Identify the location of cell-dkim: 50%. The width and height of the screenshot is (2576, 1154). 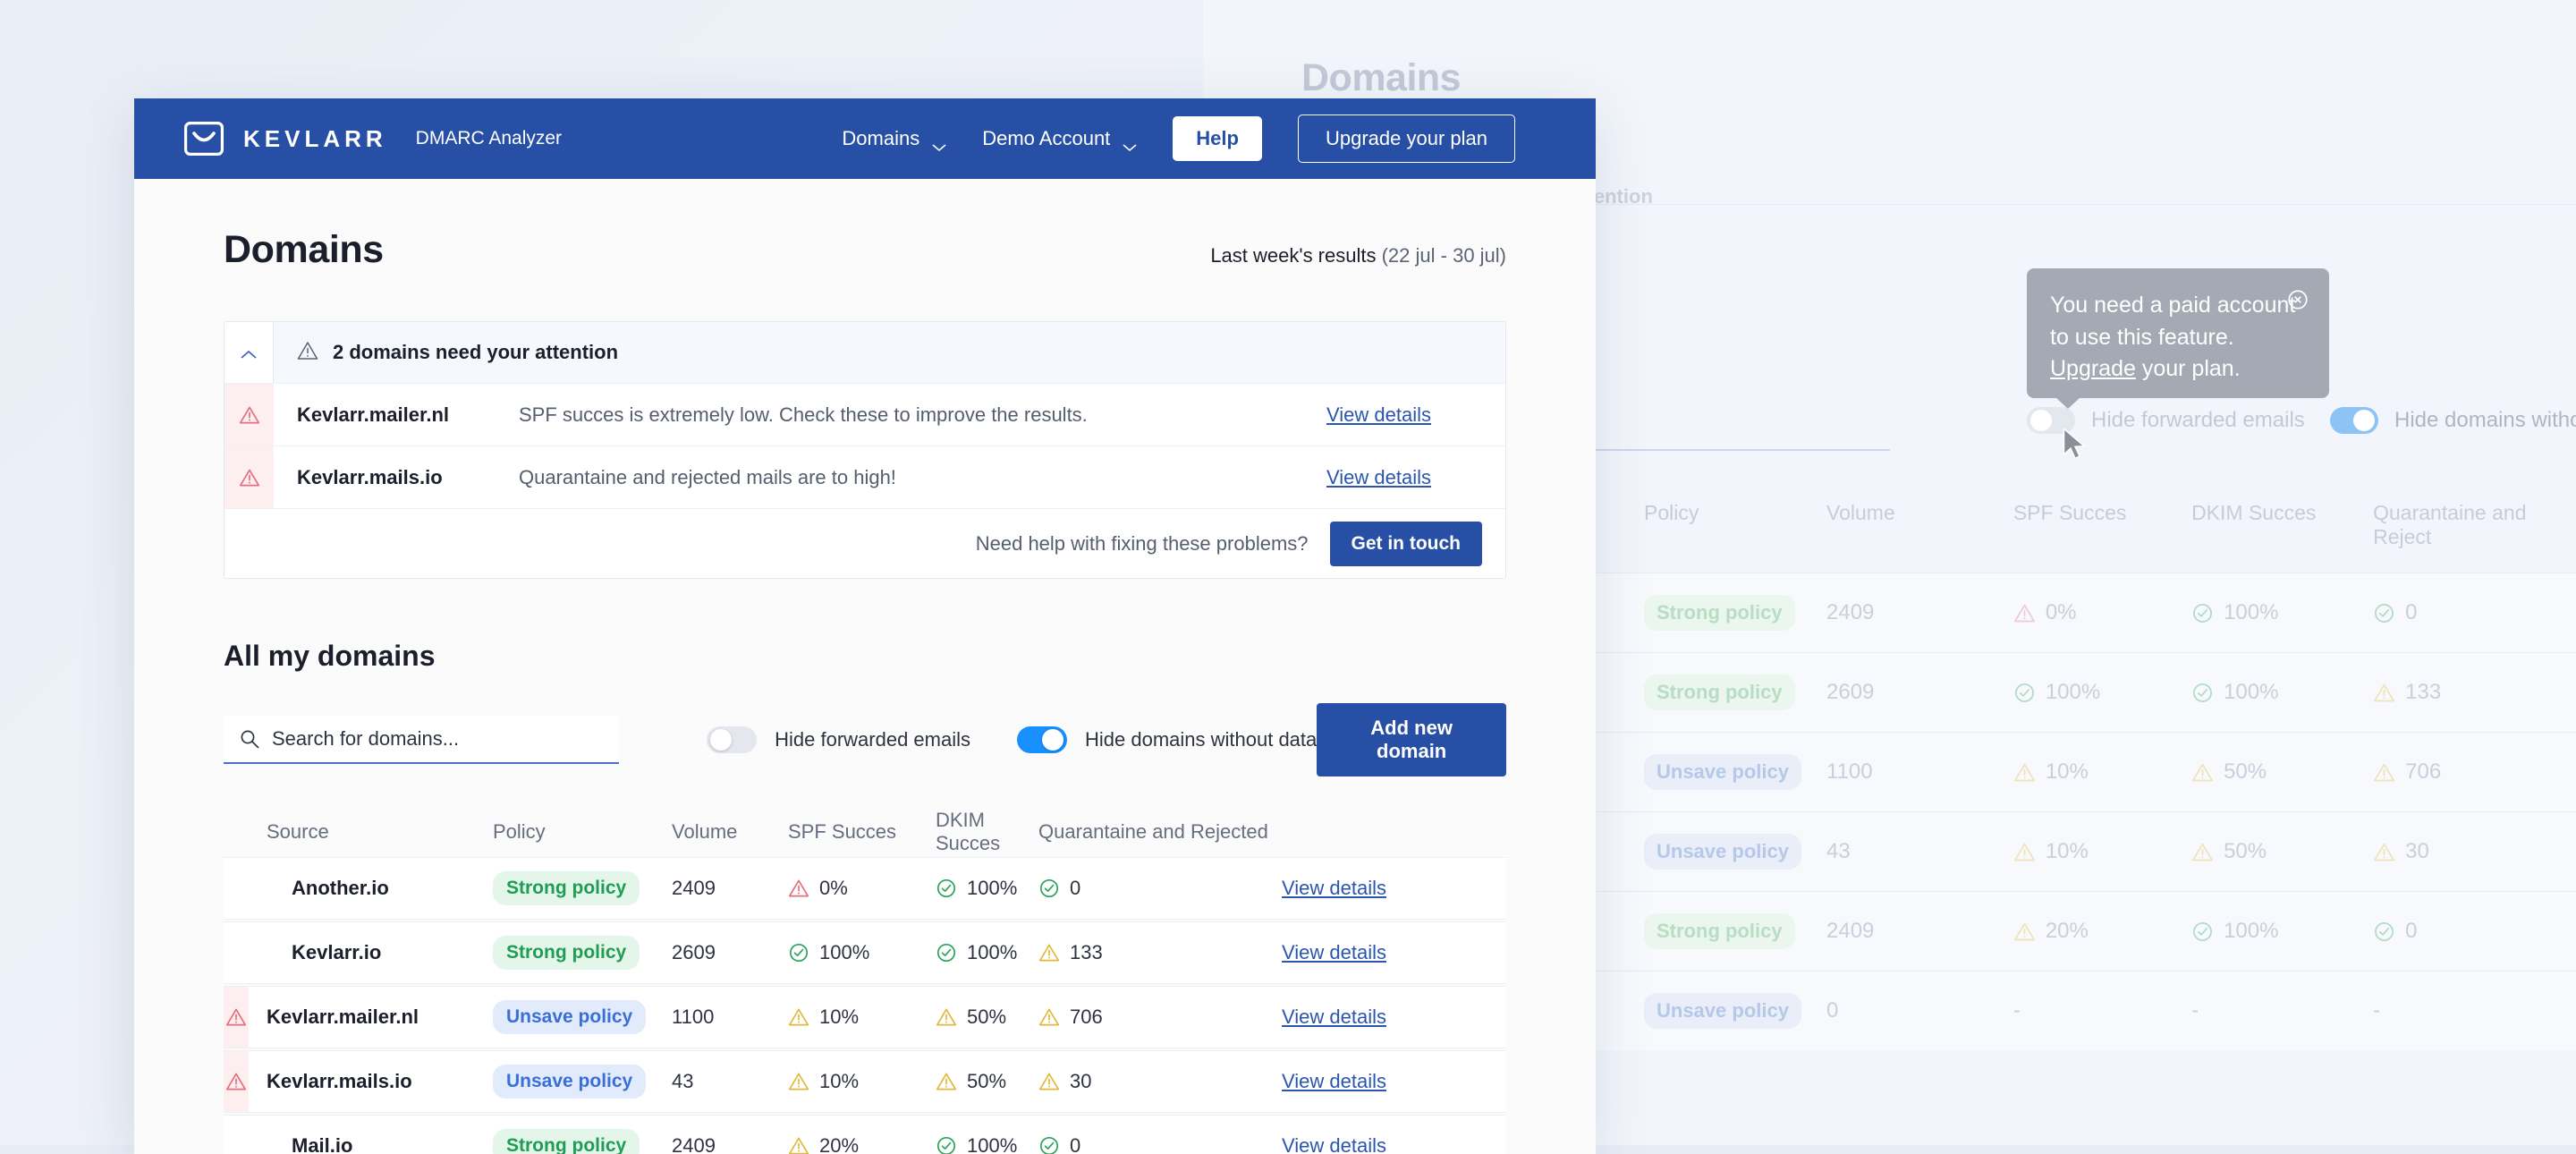
(987, 1017).